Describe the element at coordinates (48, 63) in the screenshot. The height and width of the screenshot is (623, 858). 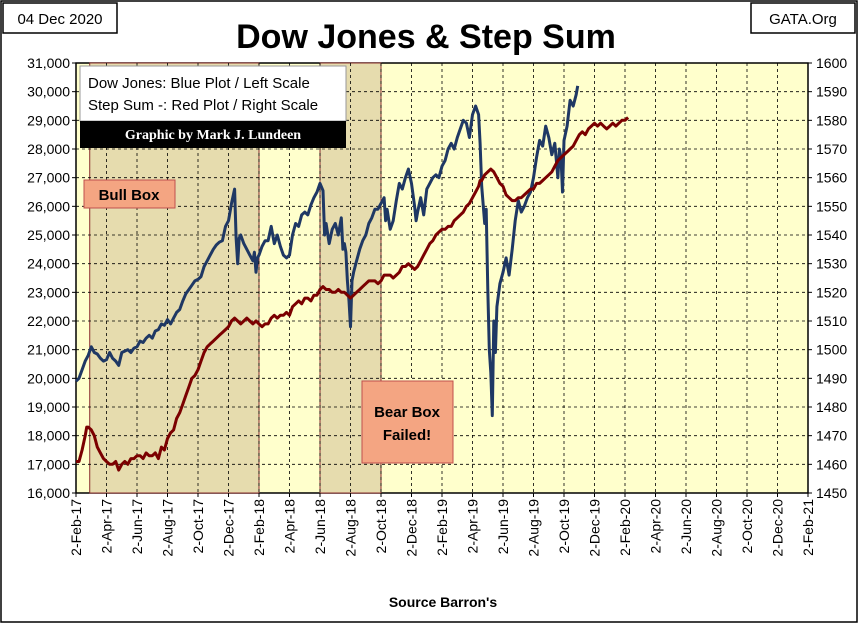
I see `y-left-tick-label: 31,000` at that location.